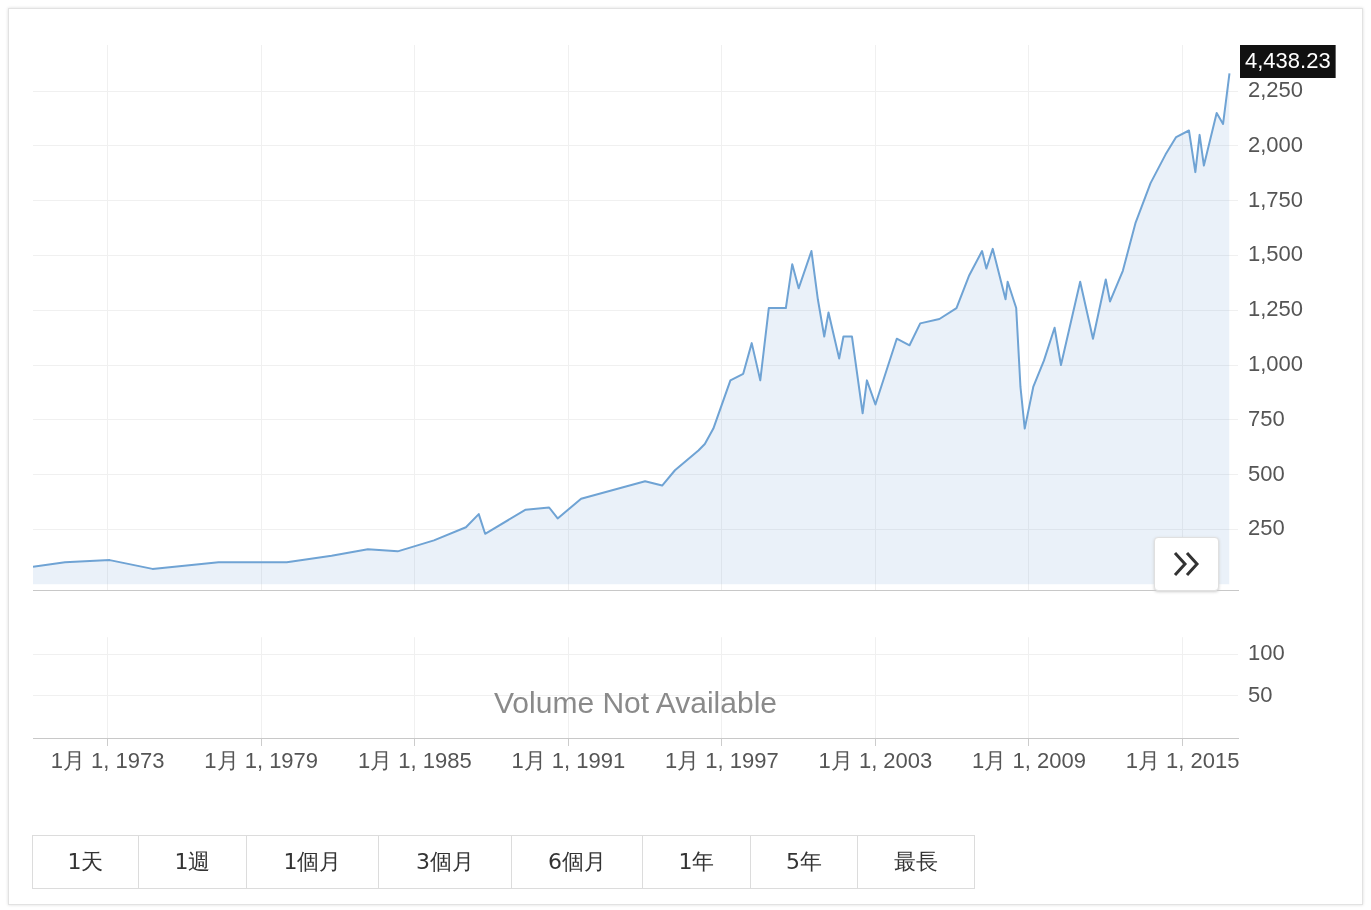 The height and width of the screenshot is (910, 1371). I want to click on x-tick-label: 1月 1, 1985, so click(414, 761).